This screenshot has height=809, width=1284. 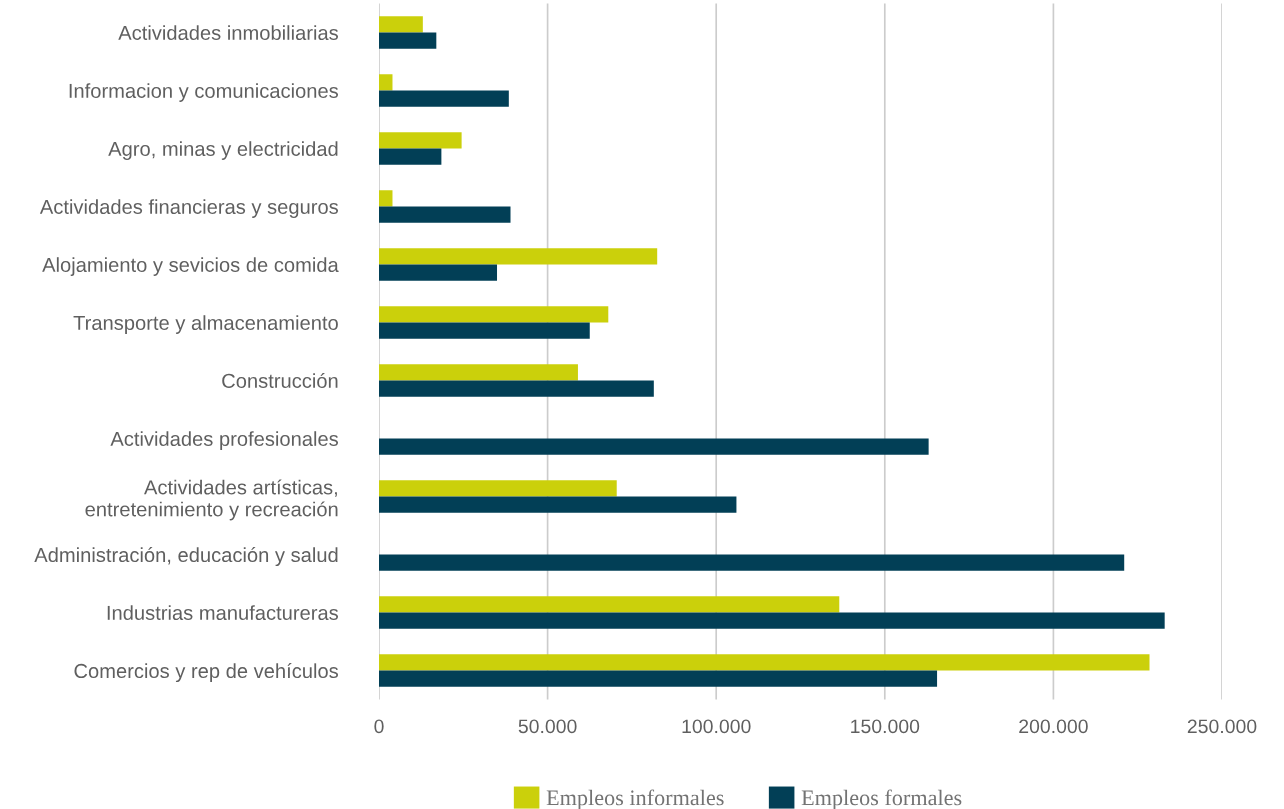 I want to click on y-tick-label: Actividades artísticas, entretenimiento y recreación, so click(x=211, y=500).